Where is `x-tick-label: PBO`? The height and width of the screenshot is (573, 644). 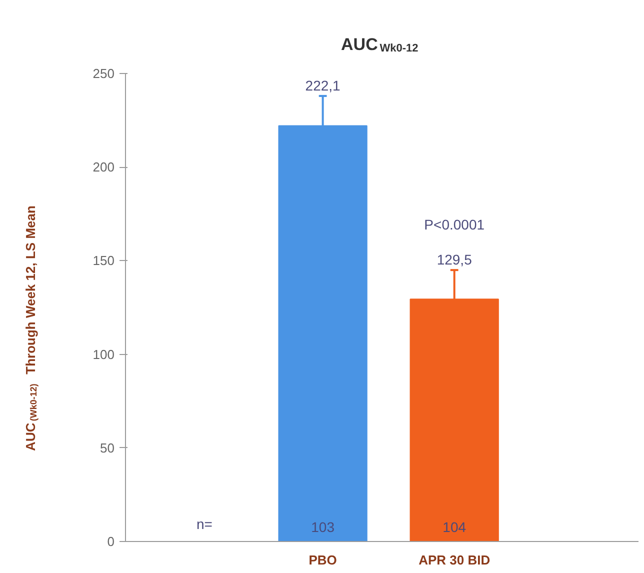
x-tick-label: PBO is located at coordinates (322, 560).